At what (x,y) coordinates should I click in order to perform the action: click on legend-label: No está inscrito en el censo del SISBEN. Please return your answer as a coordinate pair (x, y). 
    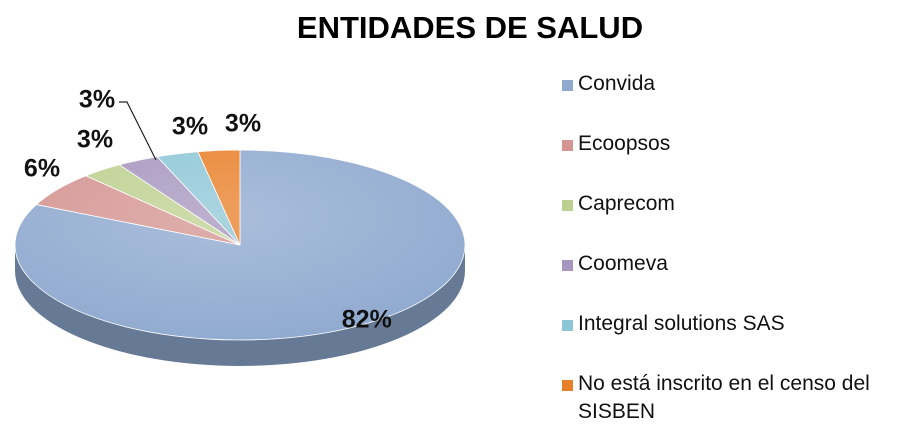
    Looking at the image, I should click on (724, 397).